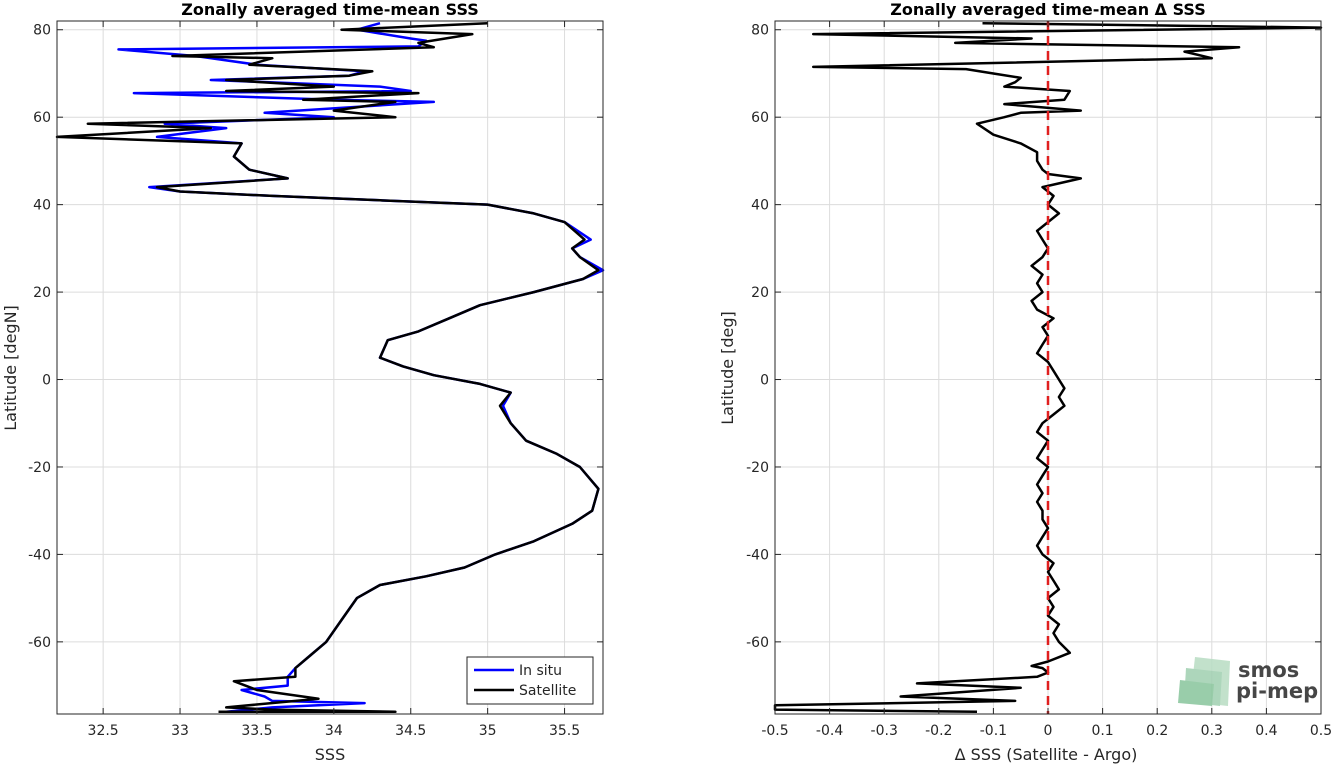 This screenshot has height=769, width=1333. What do you see at coordinates (774, 731) in the screenshot?
I see `delta-x-tick-label: -0.5` at bounding box center [774, 731].